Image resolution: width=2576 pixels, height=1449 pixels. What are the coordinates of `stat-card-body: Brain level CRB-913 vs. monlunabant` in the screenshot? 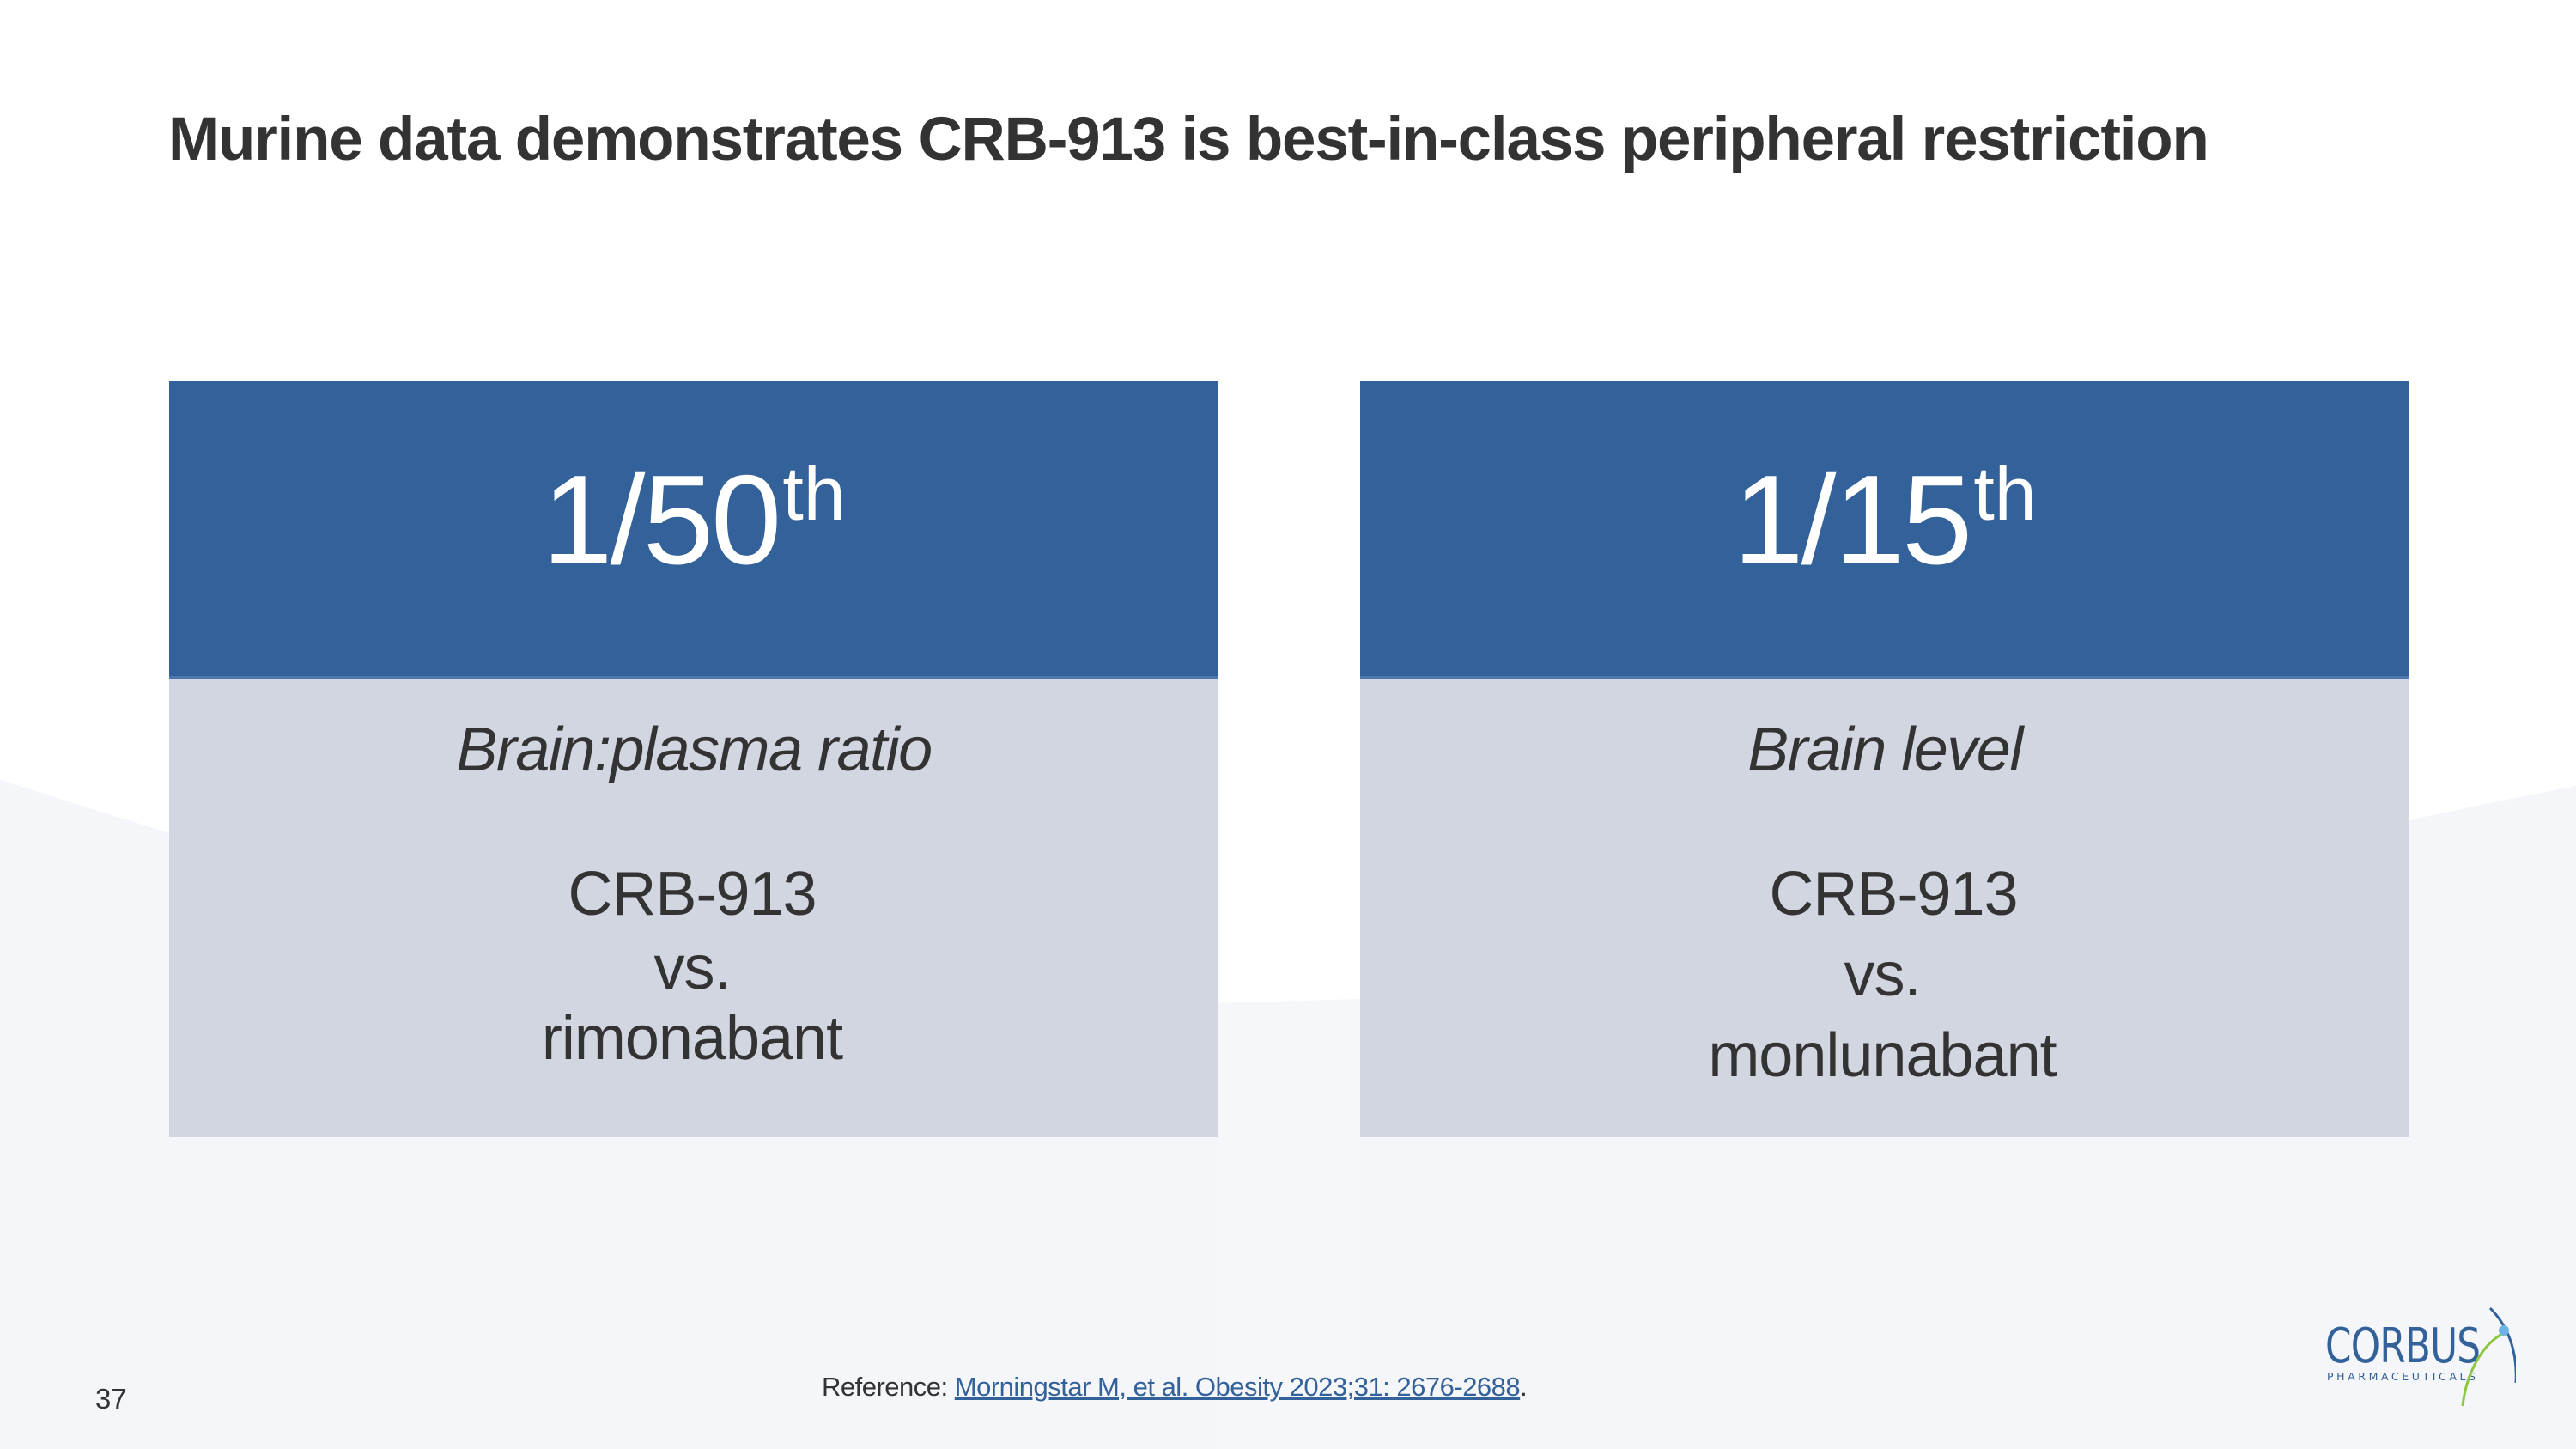 It's located at (1885, 908).